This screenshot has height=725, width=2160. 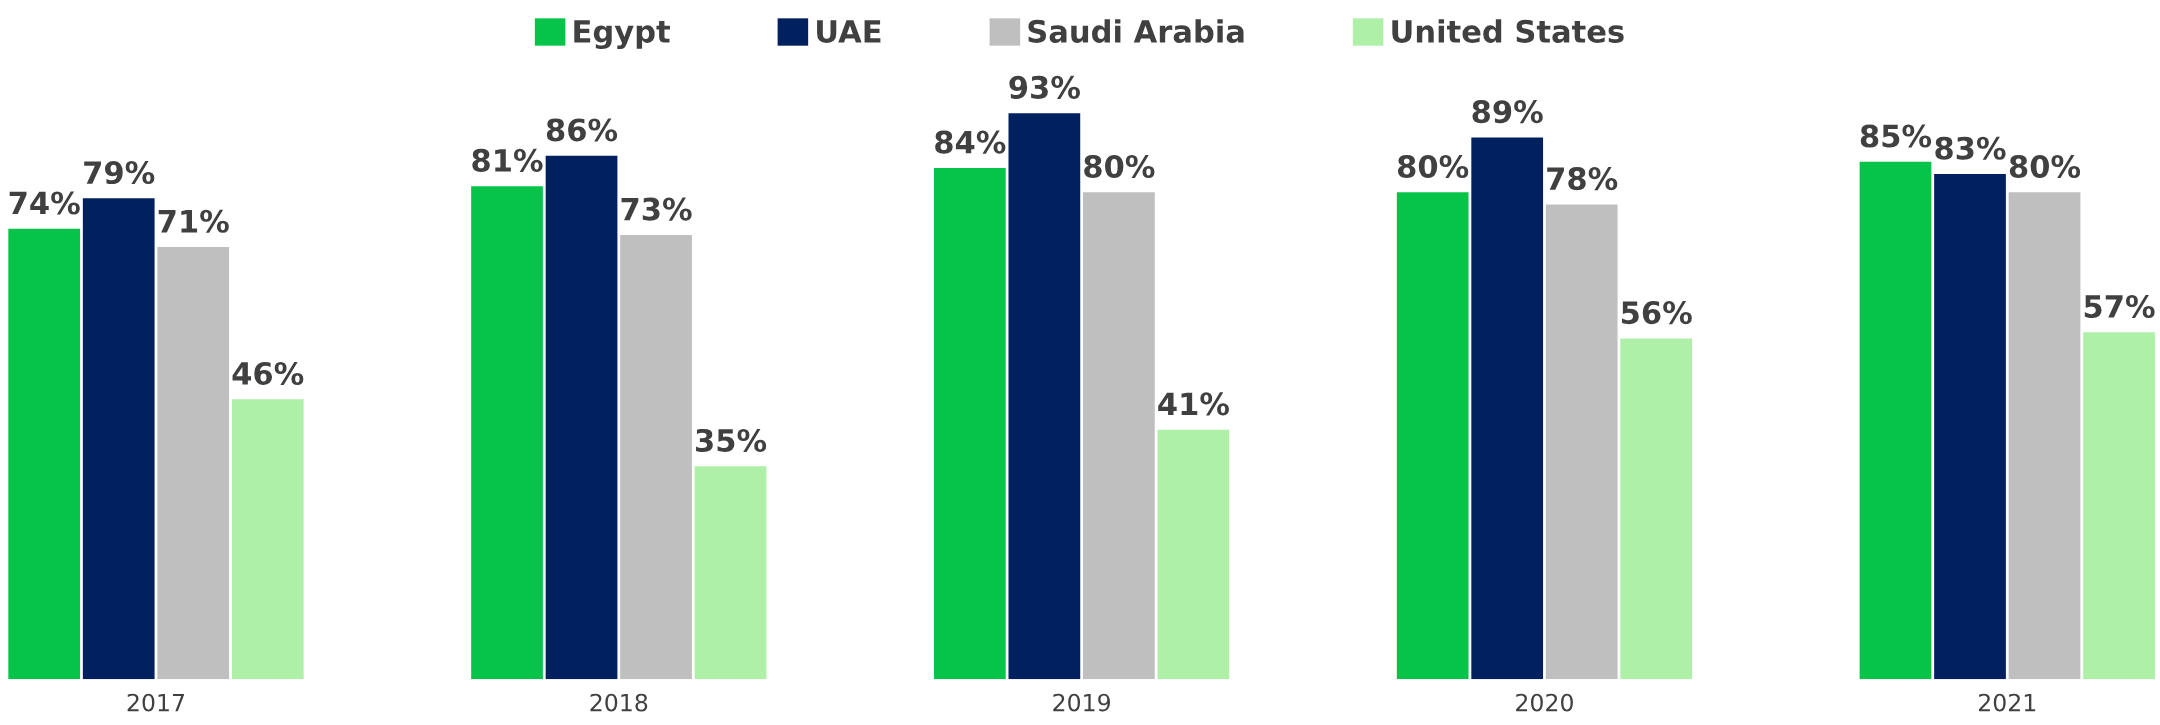 I want to click on data-label: 85%, so click(x=1896, y=136).